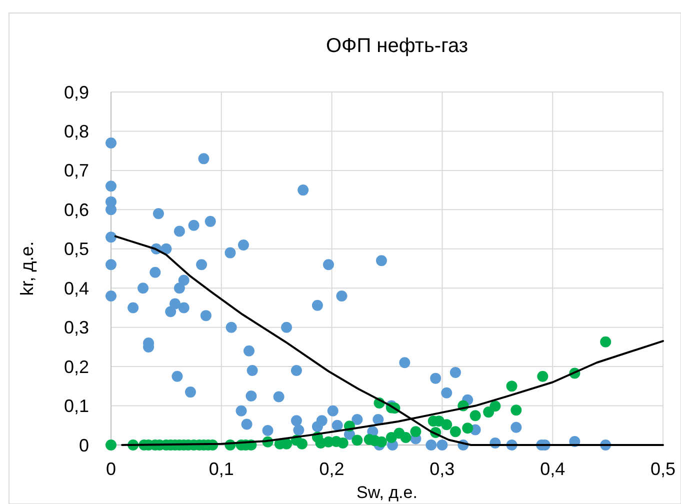 This screenshot has width=681, height=504. I want to click on y-tick-label: 0,6, so click(76, 210).